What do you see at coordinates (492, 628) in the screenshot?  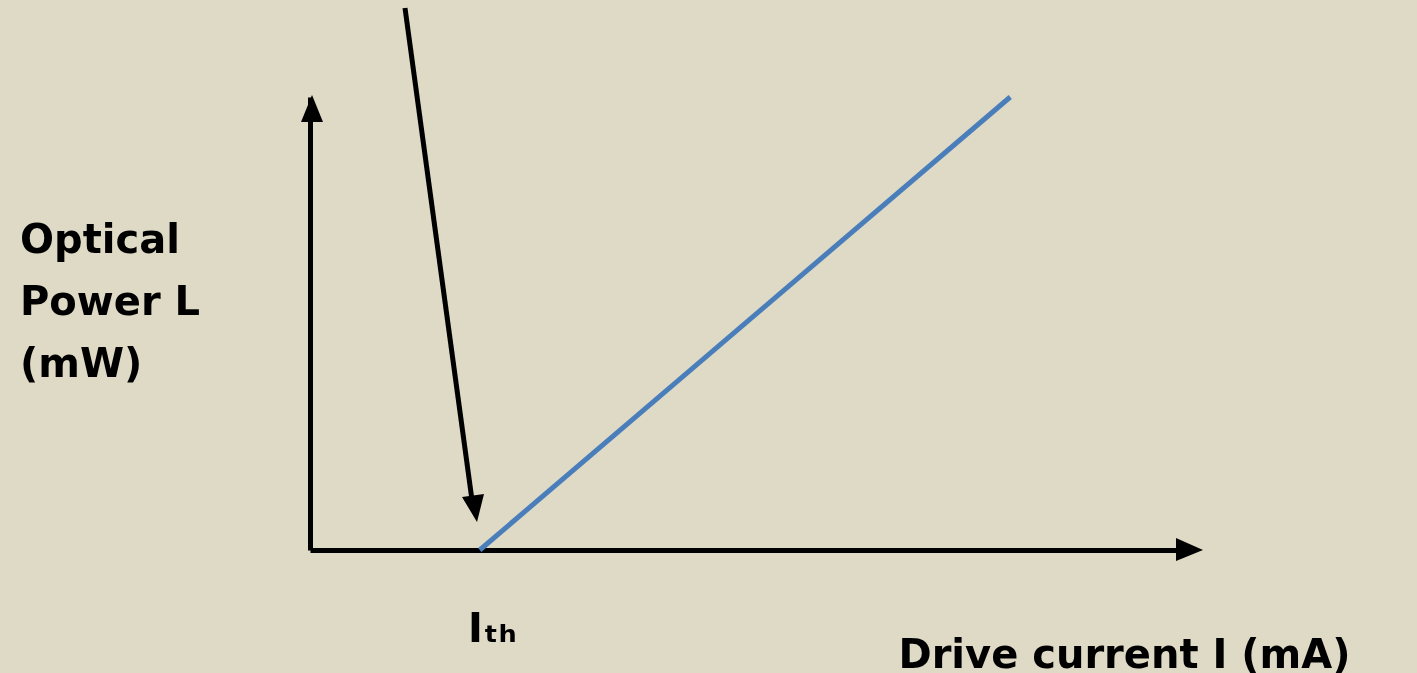 I see `text: Iₜₕ` at bounding box center [492, 628].